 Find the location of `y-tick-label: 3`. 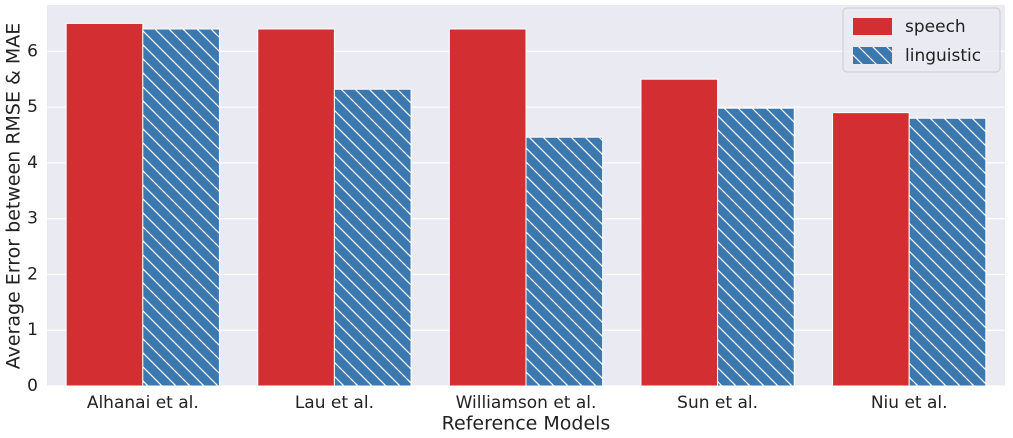

y-tick-label: 3 is located at coordinates (32, 219).